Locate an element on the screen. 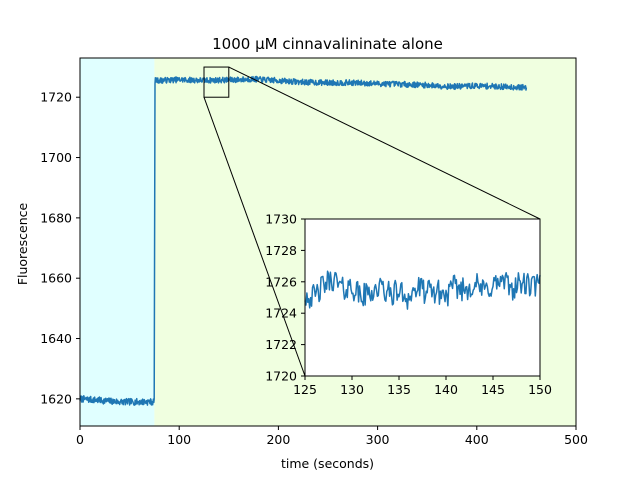 The width and height of the screenshot is (640, 480). y-tick-label: 1700 is located at coordinates (56, 157).